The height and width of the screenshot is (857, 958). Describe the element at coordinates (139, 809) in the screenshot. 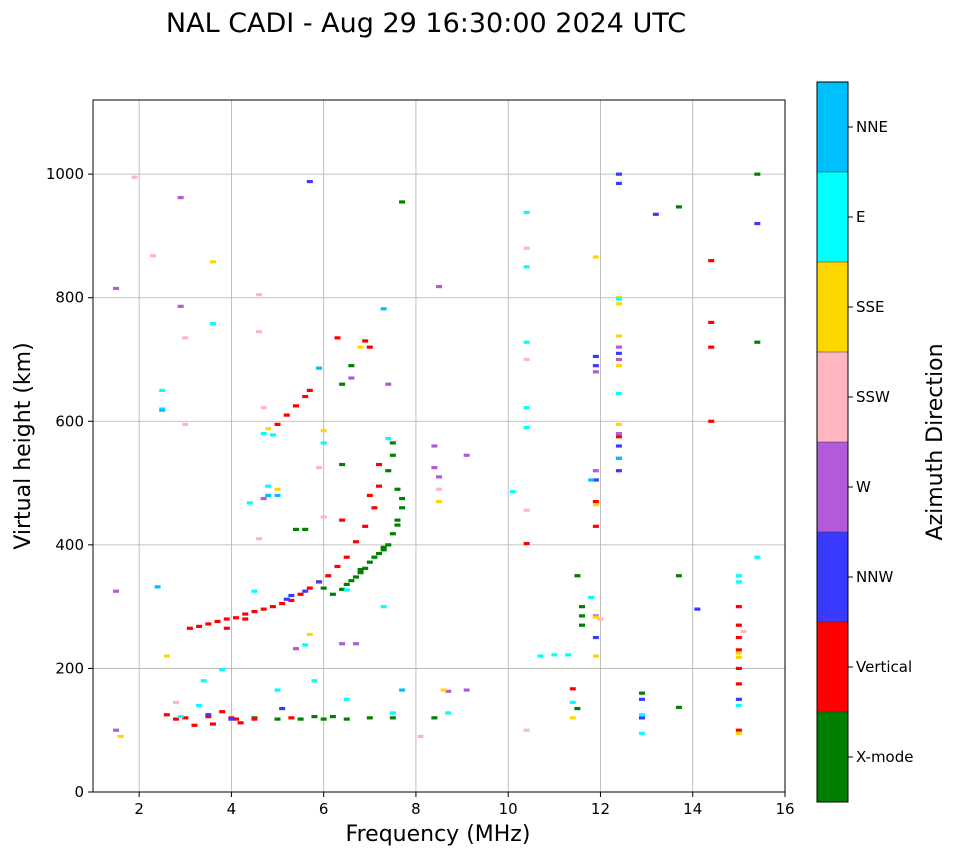

I see `x-tick-label: 2` at that location.